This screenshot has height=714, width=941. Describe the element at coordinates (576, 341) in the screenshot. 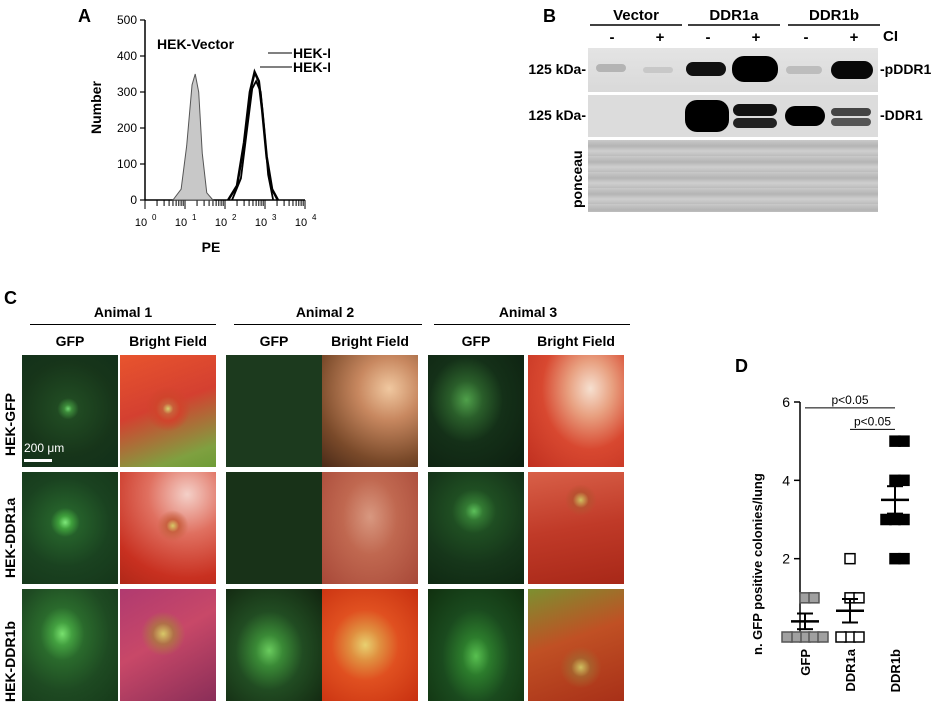

I see `col-6-header: Bright Field` at that location.